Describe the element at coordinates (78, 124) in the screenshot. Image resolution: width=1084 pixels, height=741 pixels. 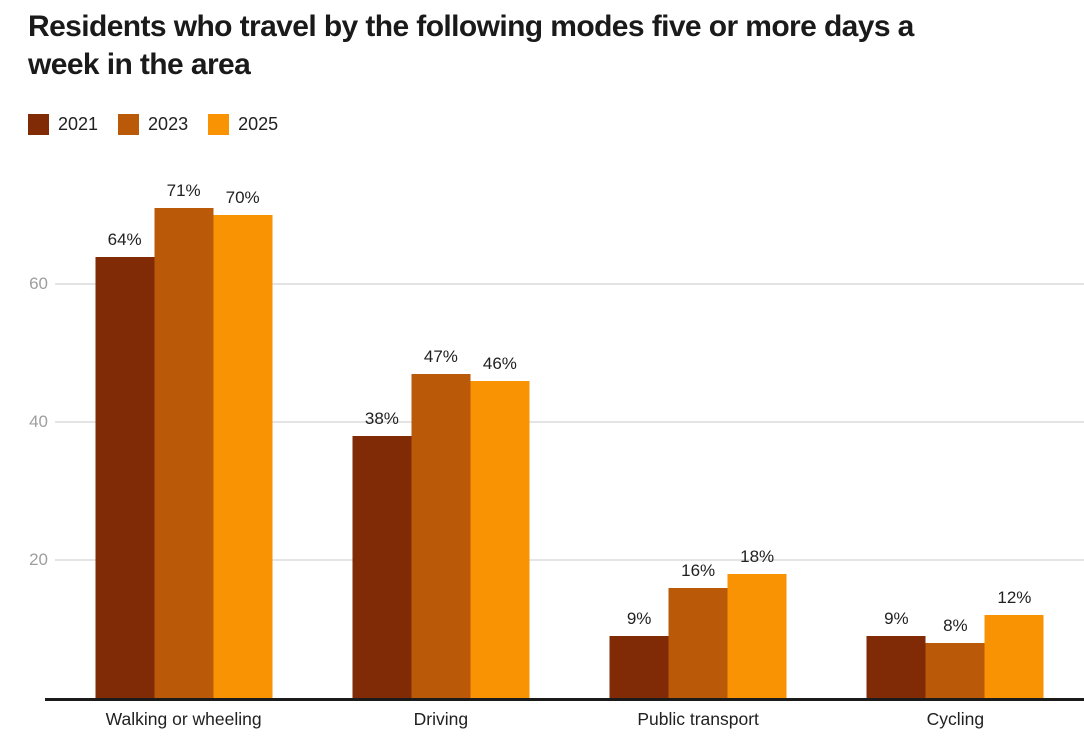
I see `legend-label-2021: 2021` at that location.